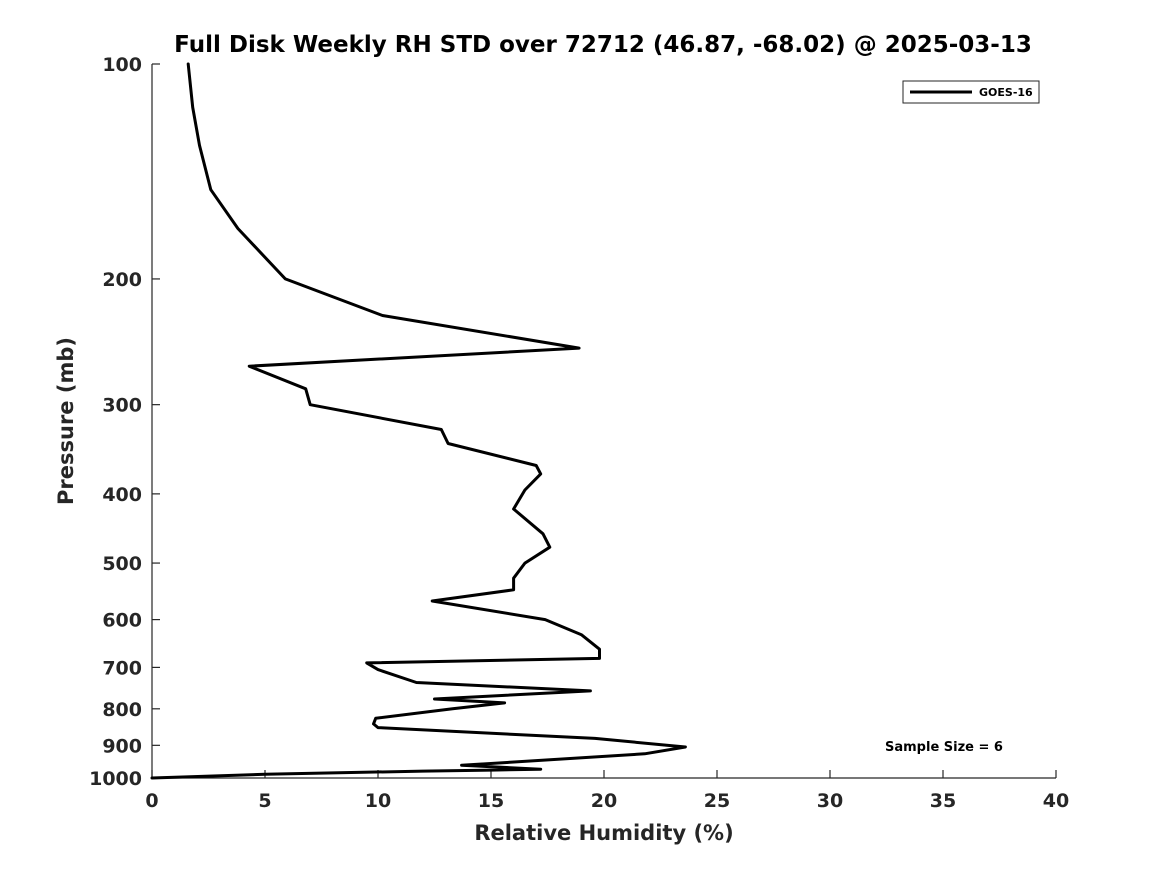 This screenshot has height=875, width=1167. Describe the element at coordinates (971, 92) in the screenshot. I see `legend: GOES-16` at that location.